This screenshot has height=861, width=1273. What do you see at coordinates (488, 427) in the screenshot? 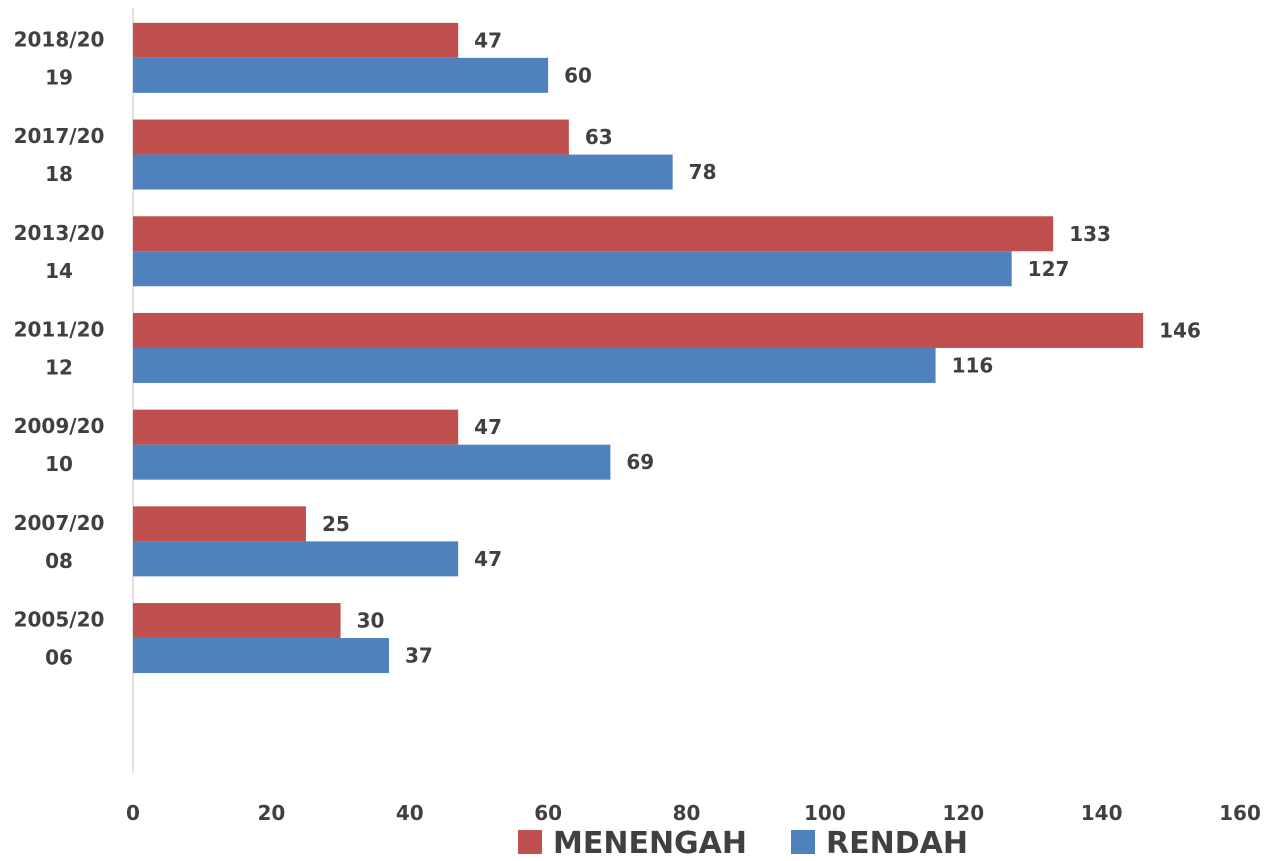
I see `data-label-menengah-5: 47` at bounding box center [488, 427].